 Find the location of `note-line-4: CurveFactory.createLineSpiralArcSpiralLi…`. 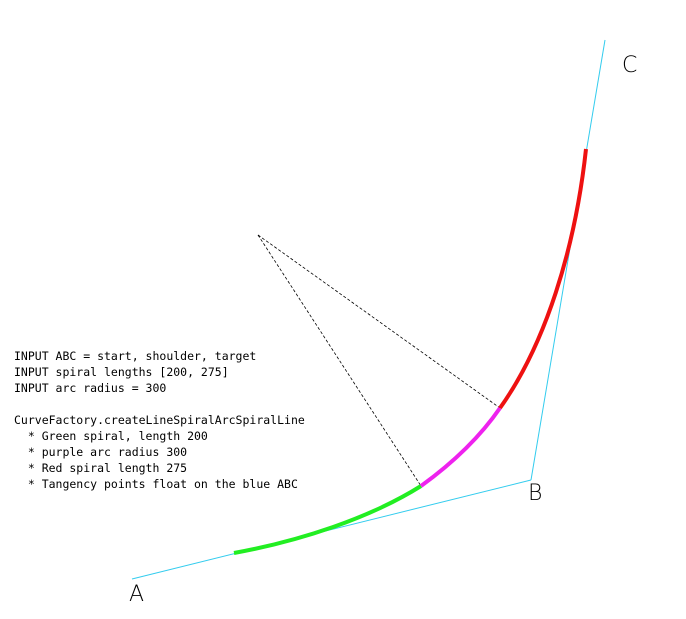

note-line-4: CurveFactory.createLineSpiralArcSpiralLi… is located at coordinates (159, 420).